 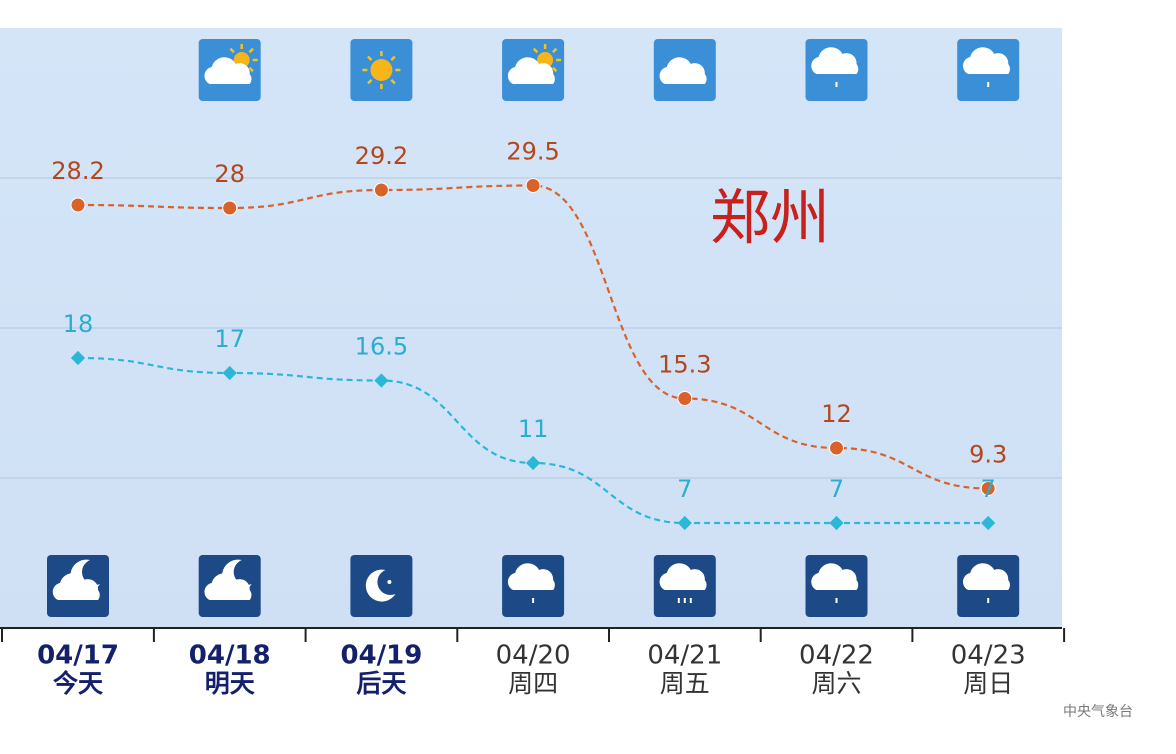 I want to click on data-label: 29.2, so click(x=381, y=156).